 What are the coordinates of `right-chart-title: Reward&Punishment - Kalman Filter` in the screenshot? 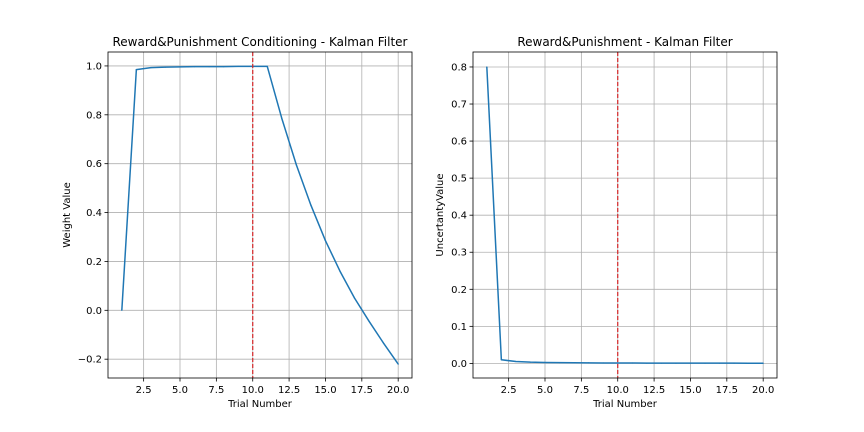 It's located at (624, 42).